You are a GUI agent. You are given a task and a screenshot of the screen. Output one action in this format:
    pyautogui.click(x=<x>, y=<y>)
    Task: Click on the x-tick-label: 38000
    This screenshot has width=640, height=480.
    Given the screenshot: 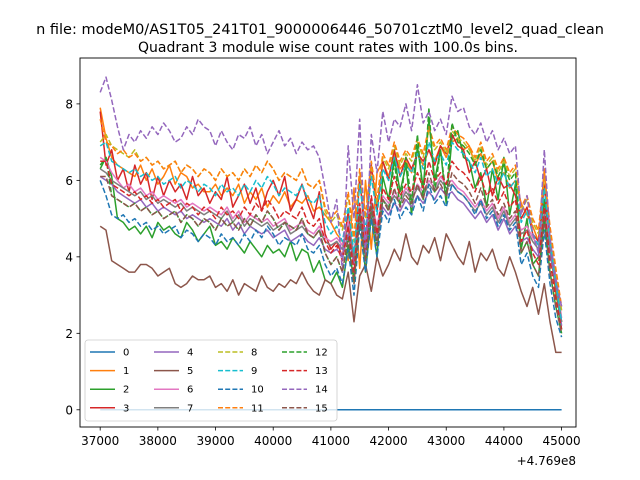 What is the action you would take?
    pyautogui.click(x=158, y=441)
    